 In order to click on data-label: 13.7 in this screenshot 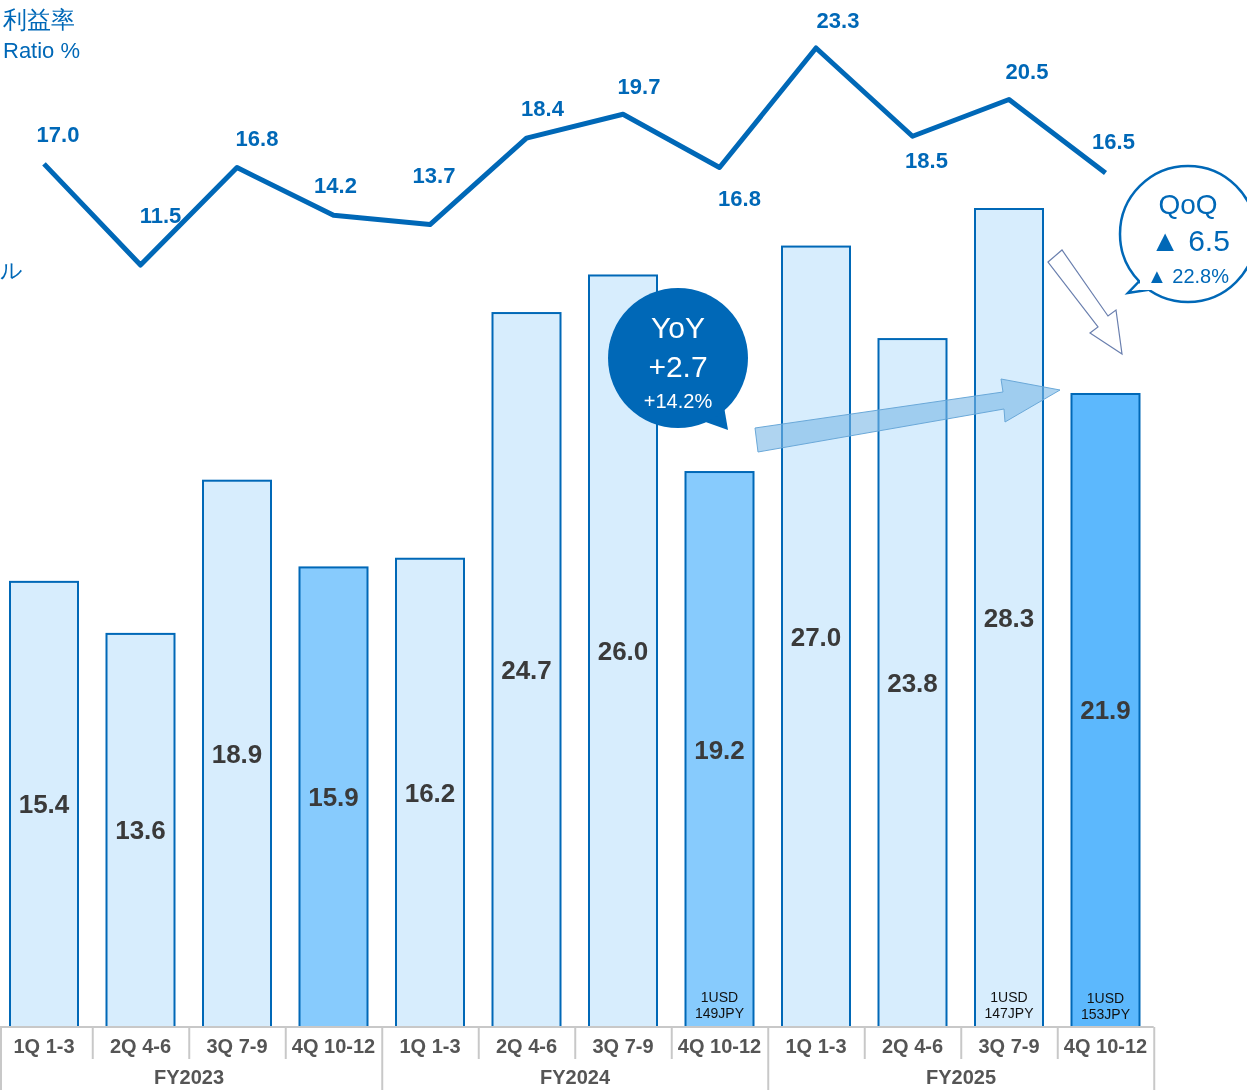, I will do `click(434, 175)`.